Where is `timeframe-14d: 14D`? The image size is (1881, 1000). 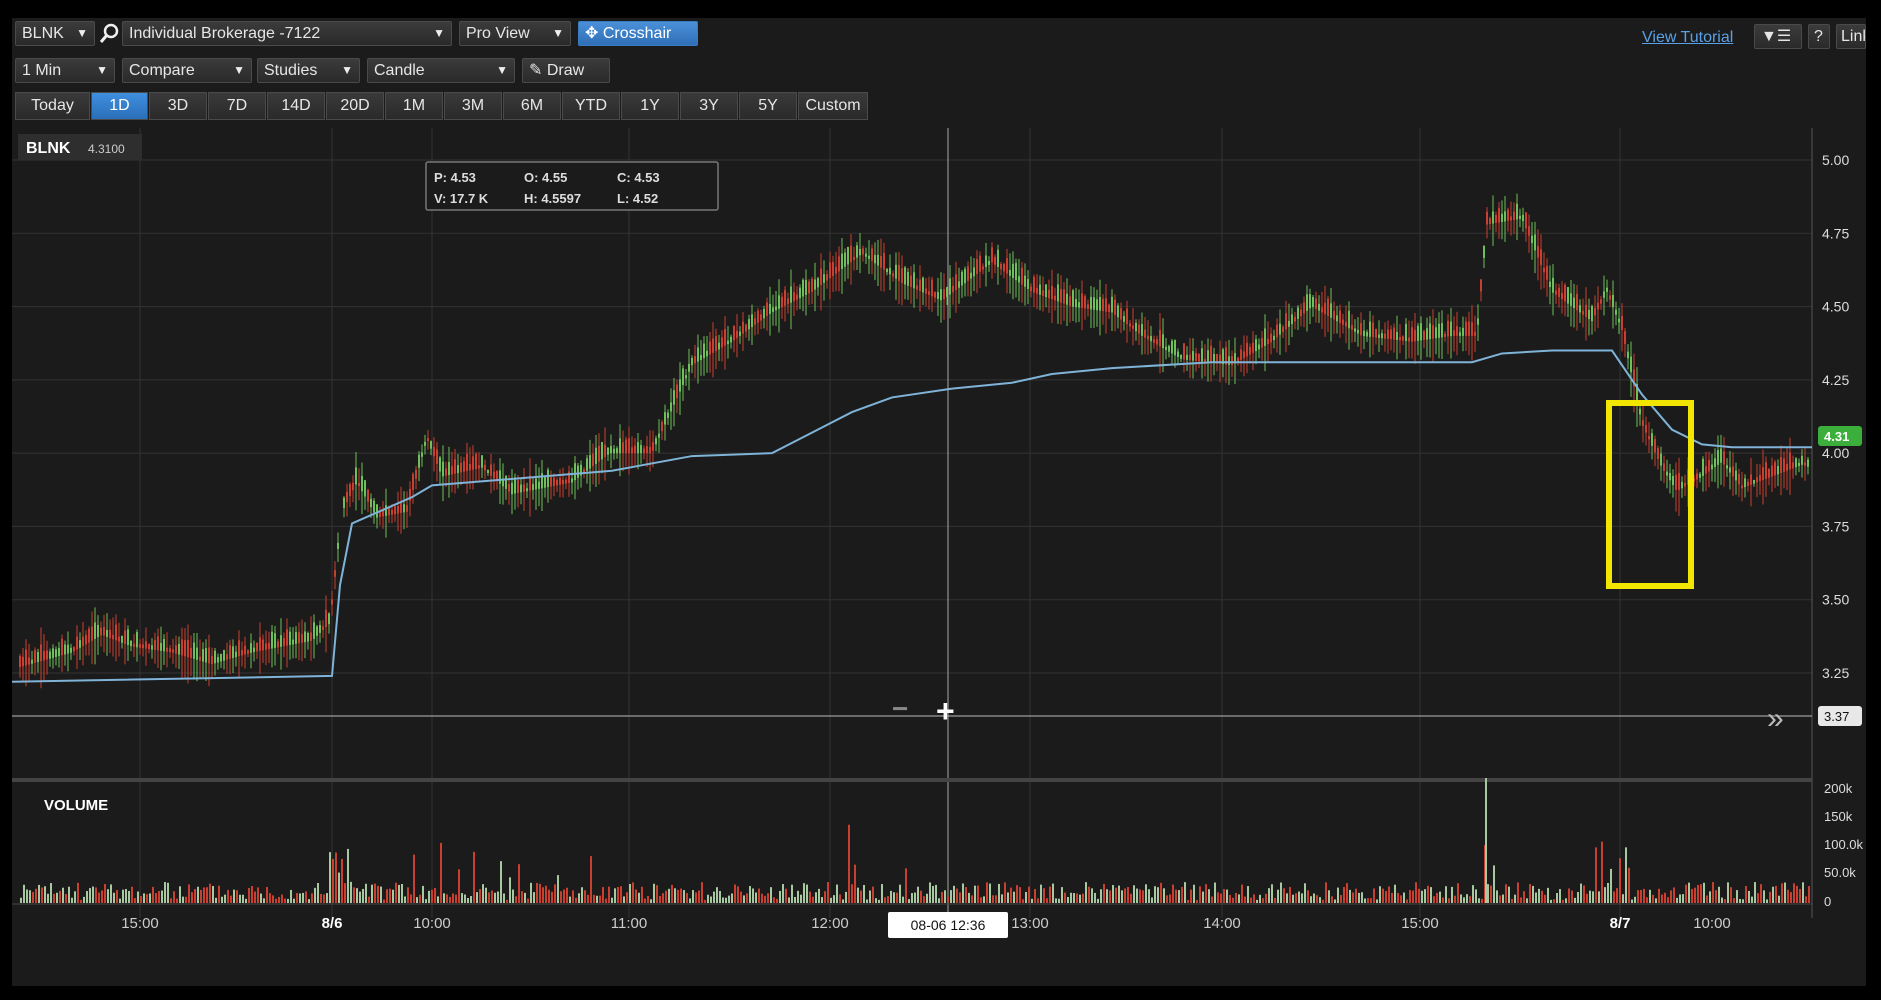 timeframe-14d: 14D is located at coordinates (296, 106).